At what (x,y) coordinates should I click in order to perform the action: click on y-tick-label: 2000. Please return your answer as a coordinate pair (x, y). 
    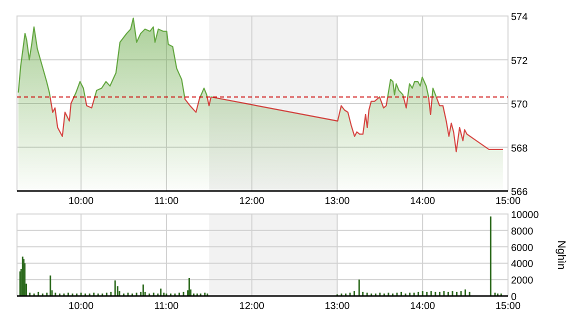
    Looking at the image, I should click on (522, 281).